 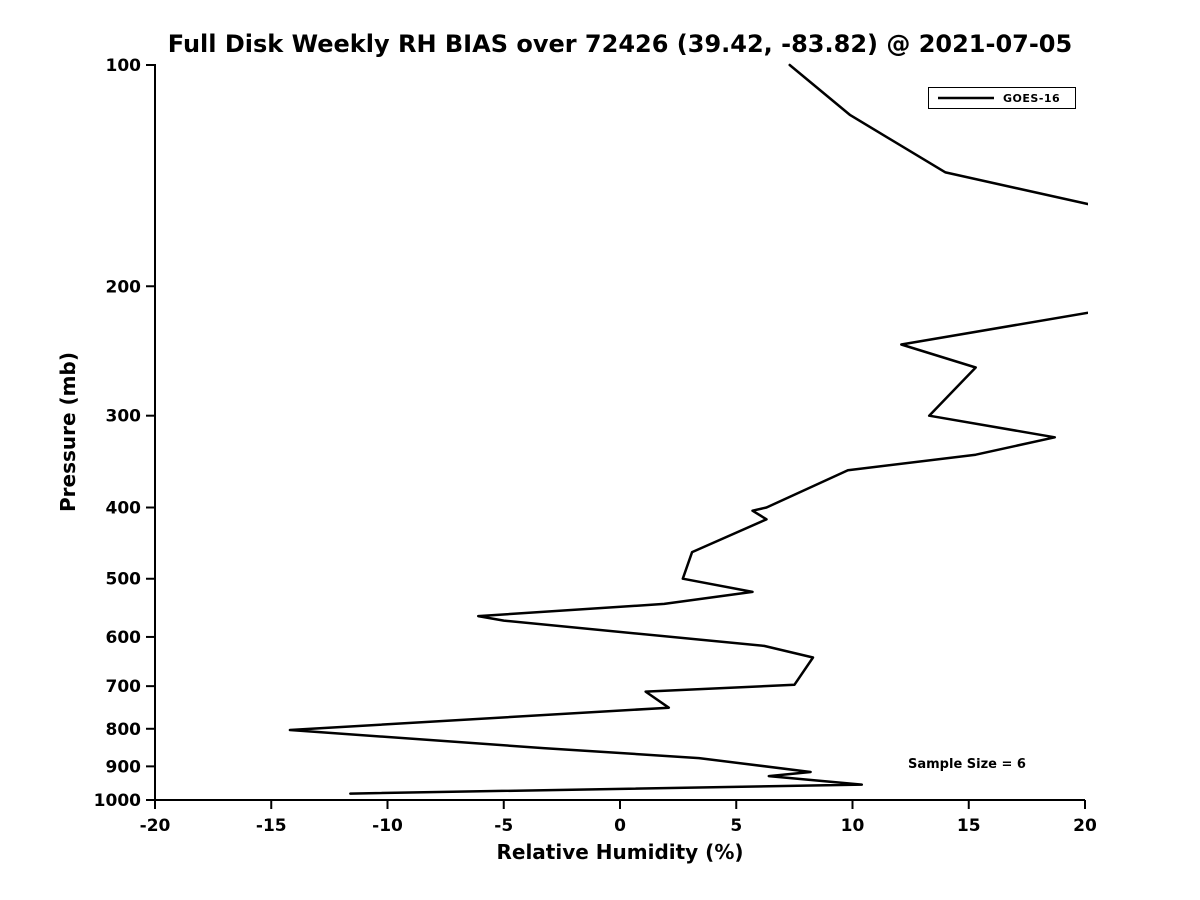 What do you see at coordinates (620, 852) in the screenshot?
I see `x-axis-label: Relative Humidity (%)` at bounding box center [620, 852].